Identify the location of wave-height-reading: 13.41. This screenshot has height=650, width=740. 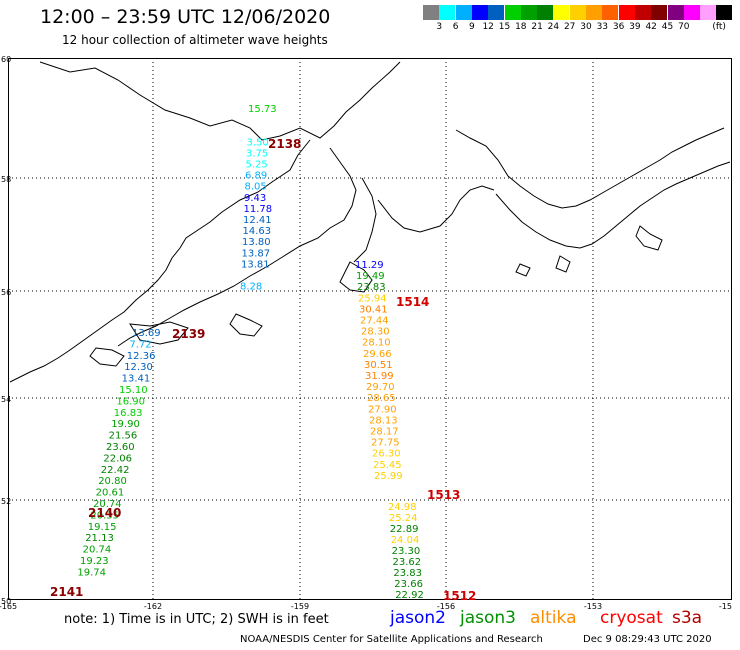
(136, 379).